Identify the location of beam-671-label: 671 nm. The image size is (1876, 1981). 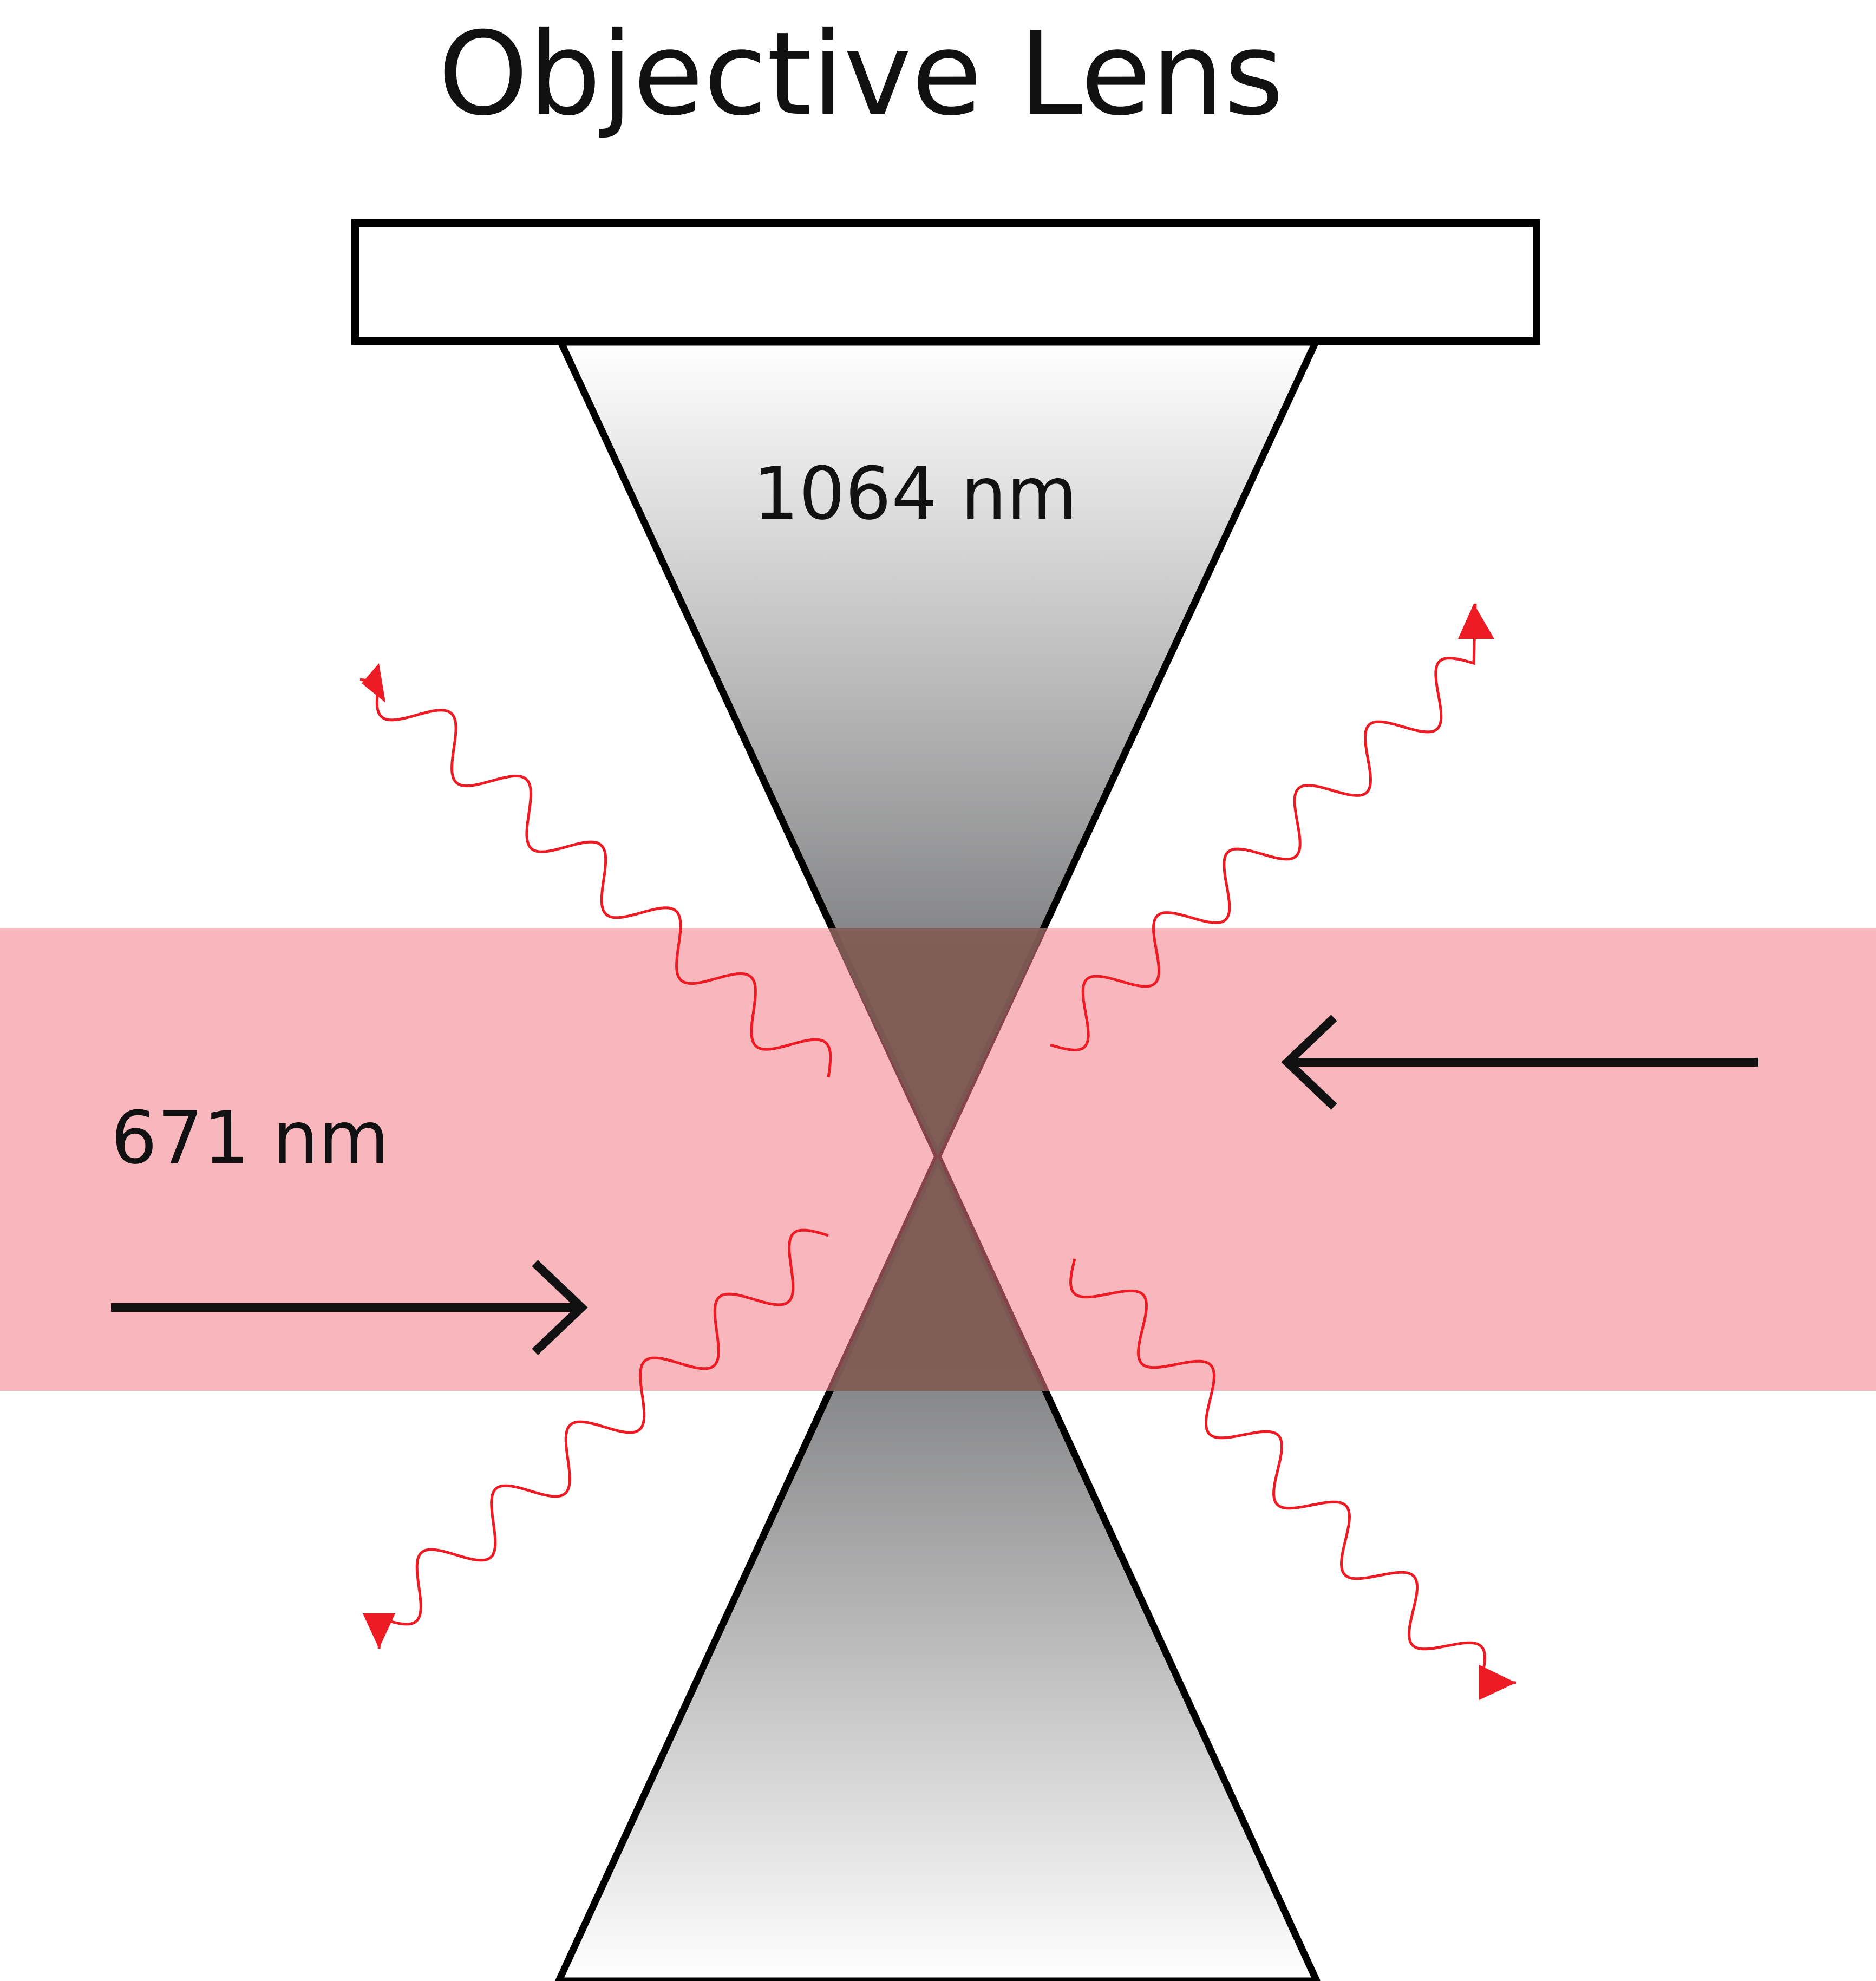
(250, 1138).